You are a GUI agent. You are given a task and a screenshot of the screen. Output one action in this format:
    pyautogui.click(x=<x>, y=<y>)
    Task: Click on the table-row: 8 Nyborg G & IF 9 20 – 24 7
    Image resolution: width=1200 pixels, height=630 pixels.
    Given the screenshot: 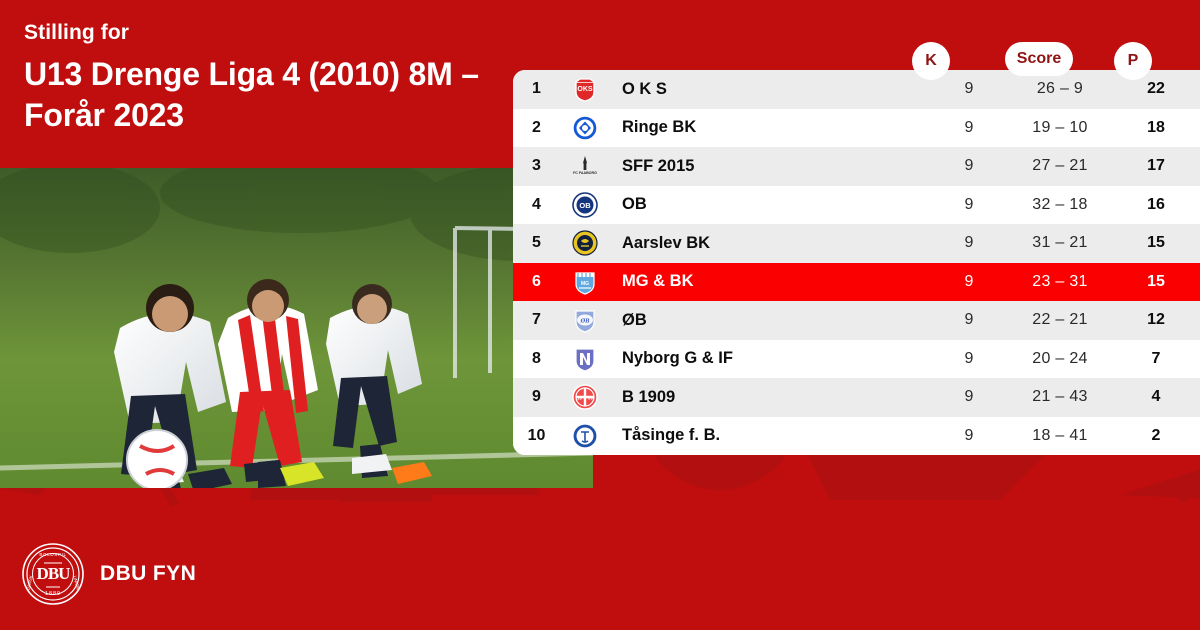 What is the action you would take?
    pyautogui.click(x=856, y=358)
    